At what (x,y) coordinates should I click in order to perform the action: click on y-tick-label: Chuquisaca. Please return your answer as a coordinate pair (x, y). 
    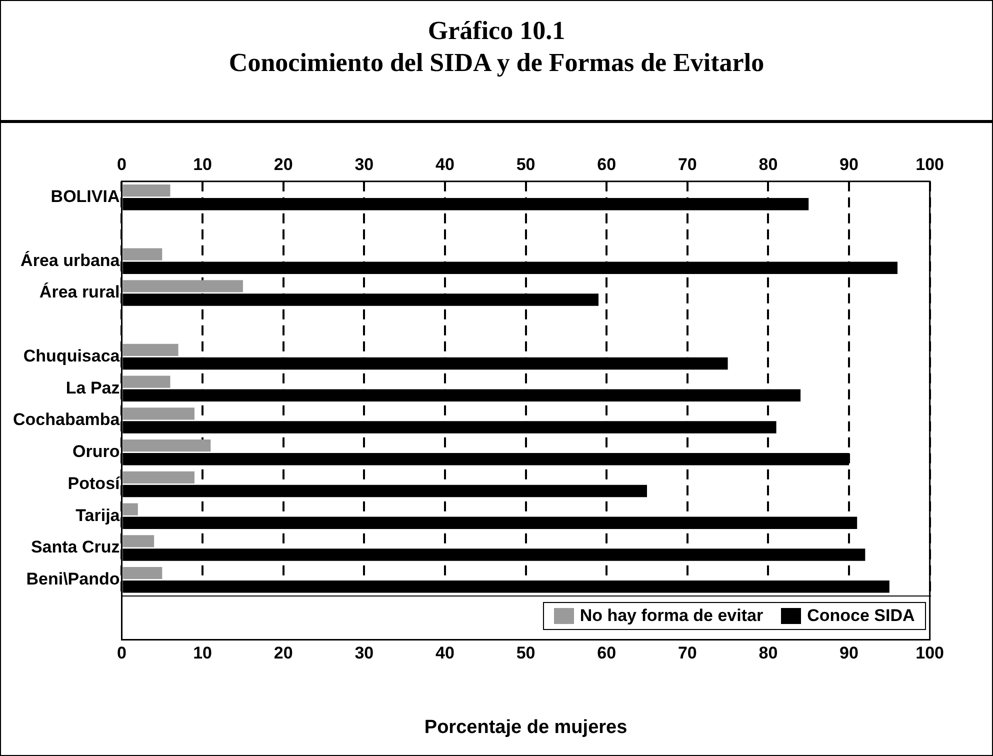
    Looking at the image, I should click on (71, 356).